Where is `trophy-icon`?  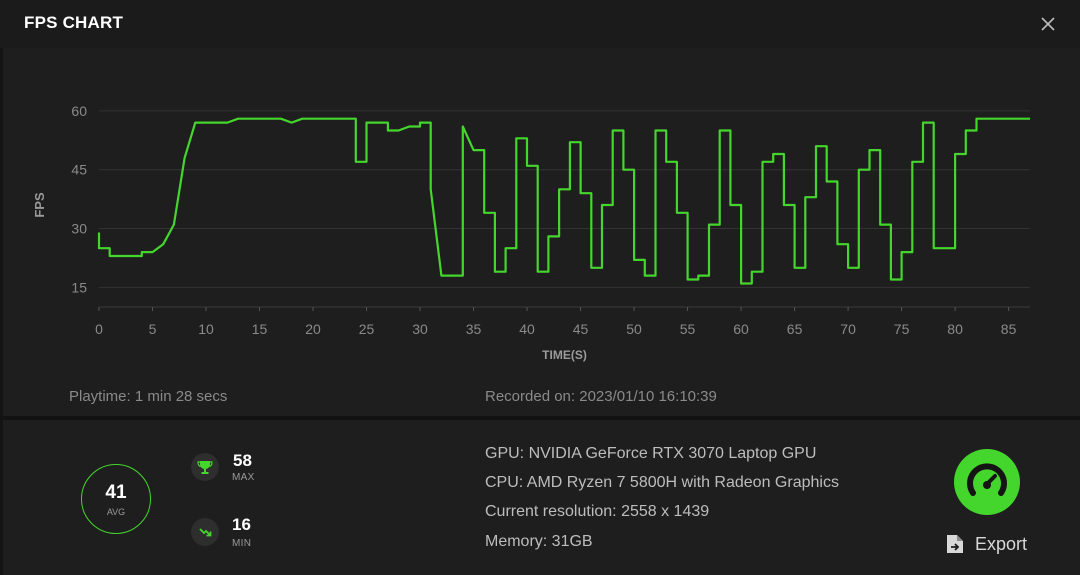 trophy-icon is located at coordinates (205, 467).